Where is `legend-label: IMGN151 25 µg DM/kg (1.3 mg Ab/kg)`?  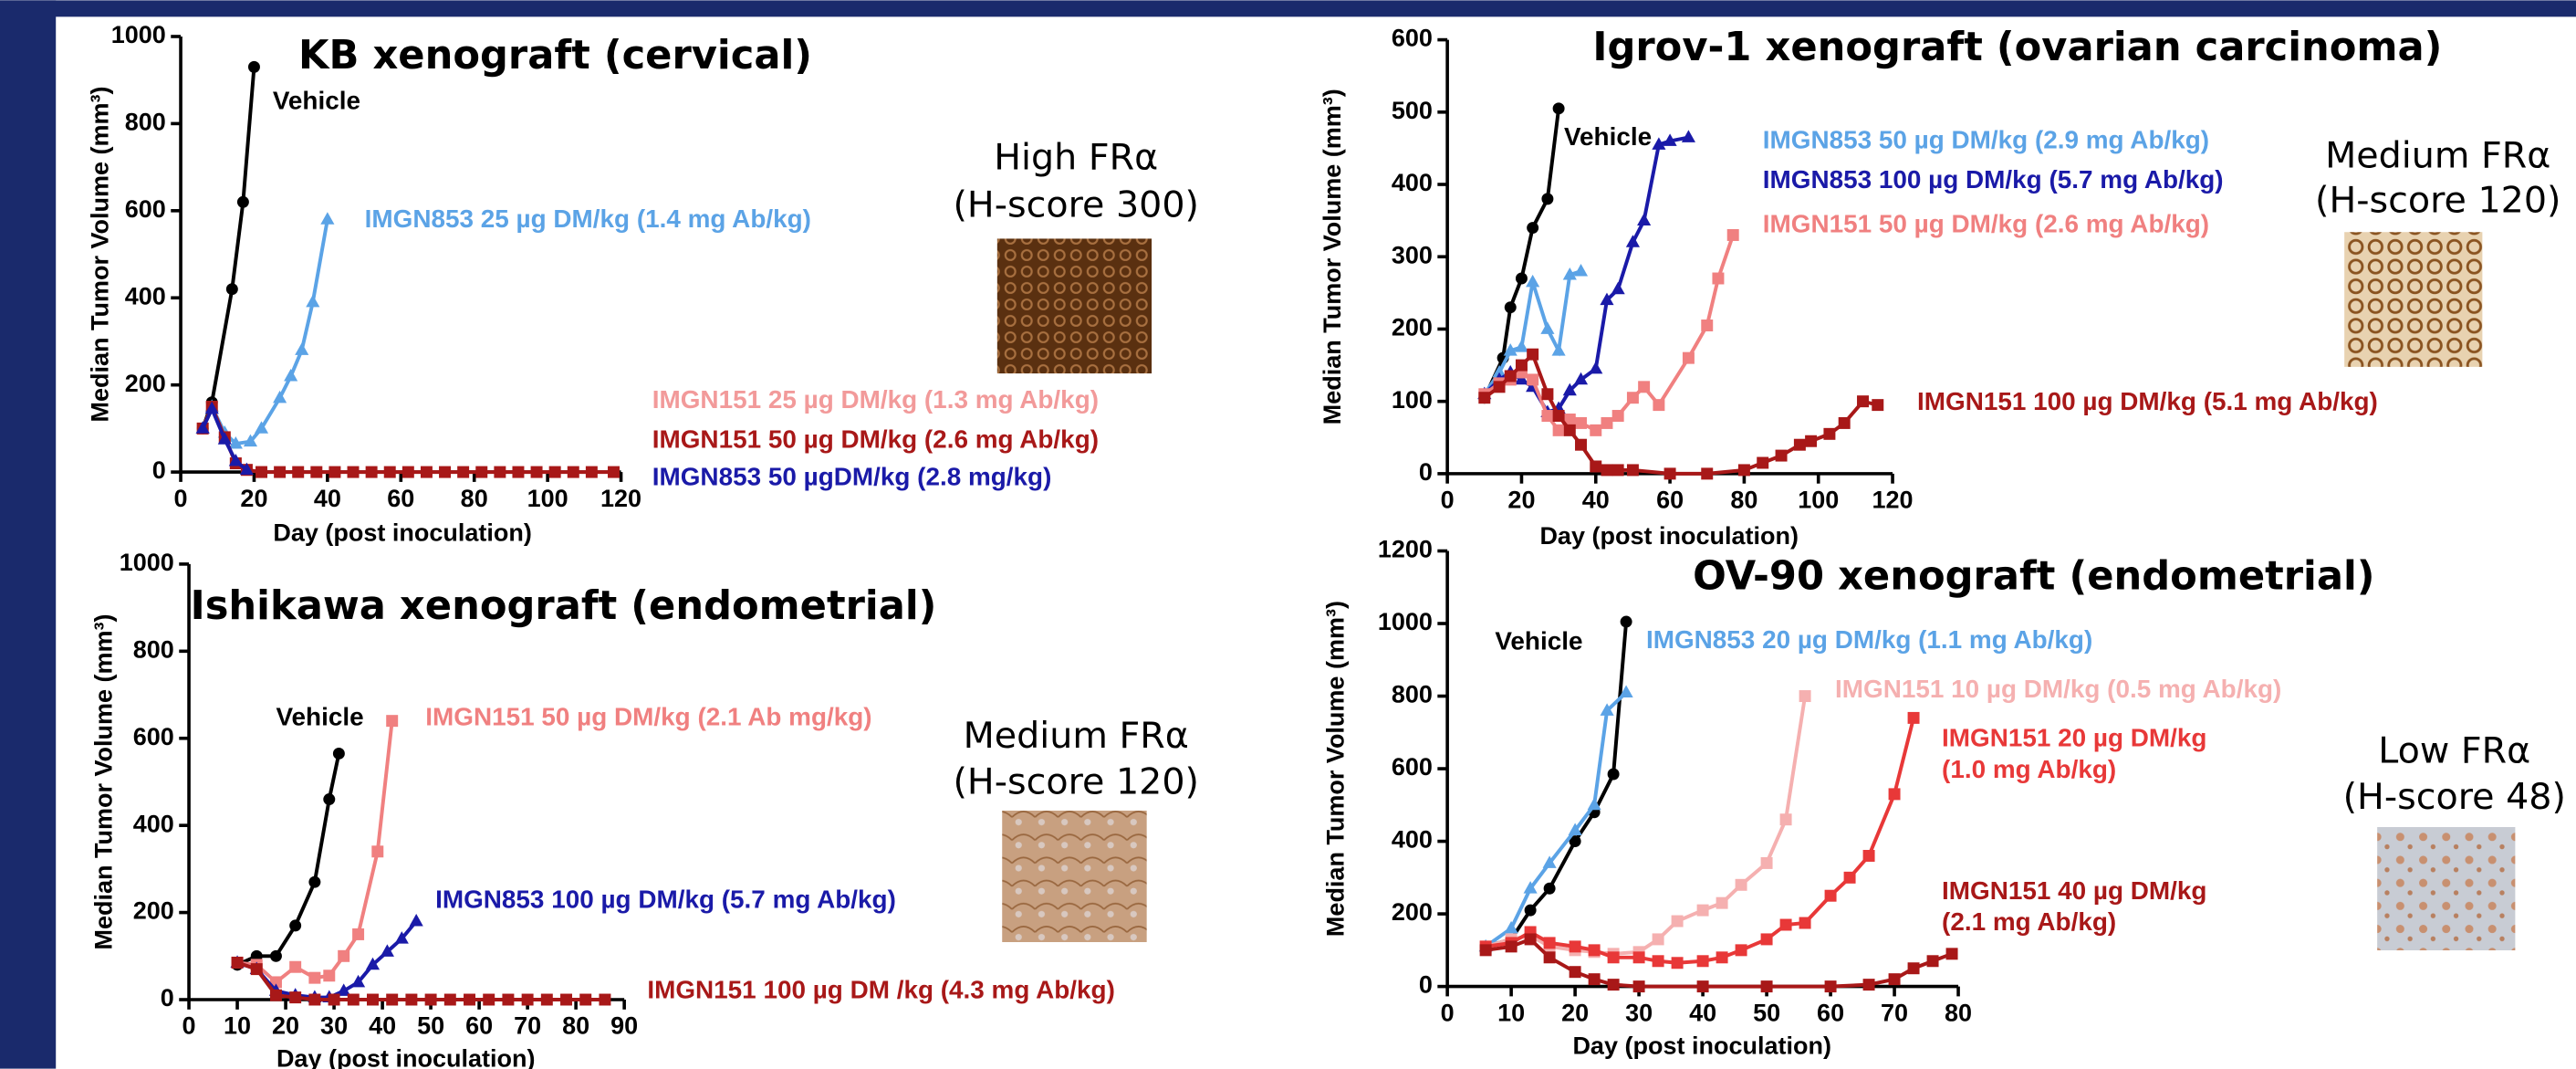 legend-label: IMGN151 25 µg DM/kg (1.3 mg Ab/kg) is located at coordinates (875, 399).